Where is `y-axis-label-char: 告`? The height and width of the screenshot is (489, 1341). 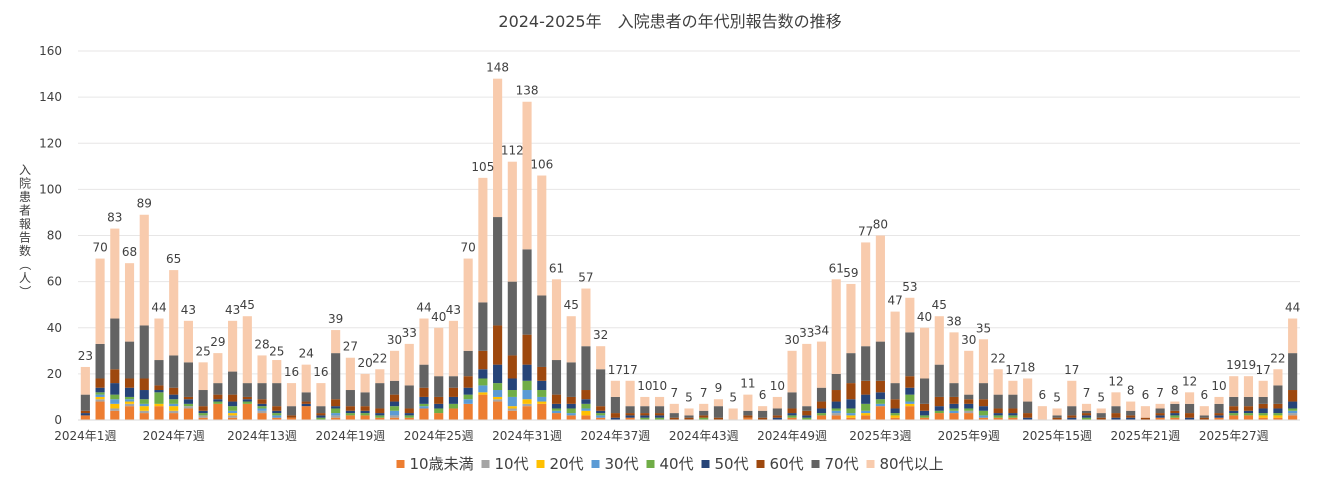 y-axis-label-char: 告 is located at coordinates (25, 238).